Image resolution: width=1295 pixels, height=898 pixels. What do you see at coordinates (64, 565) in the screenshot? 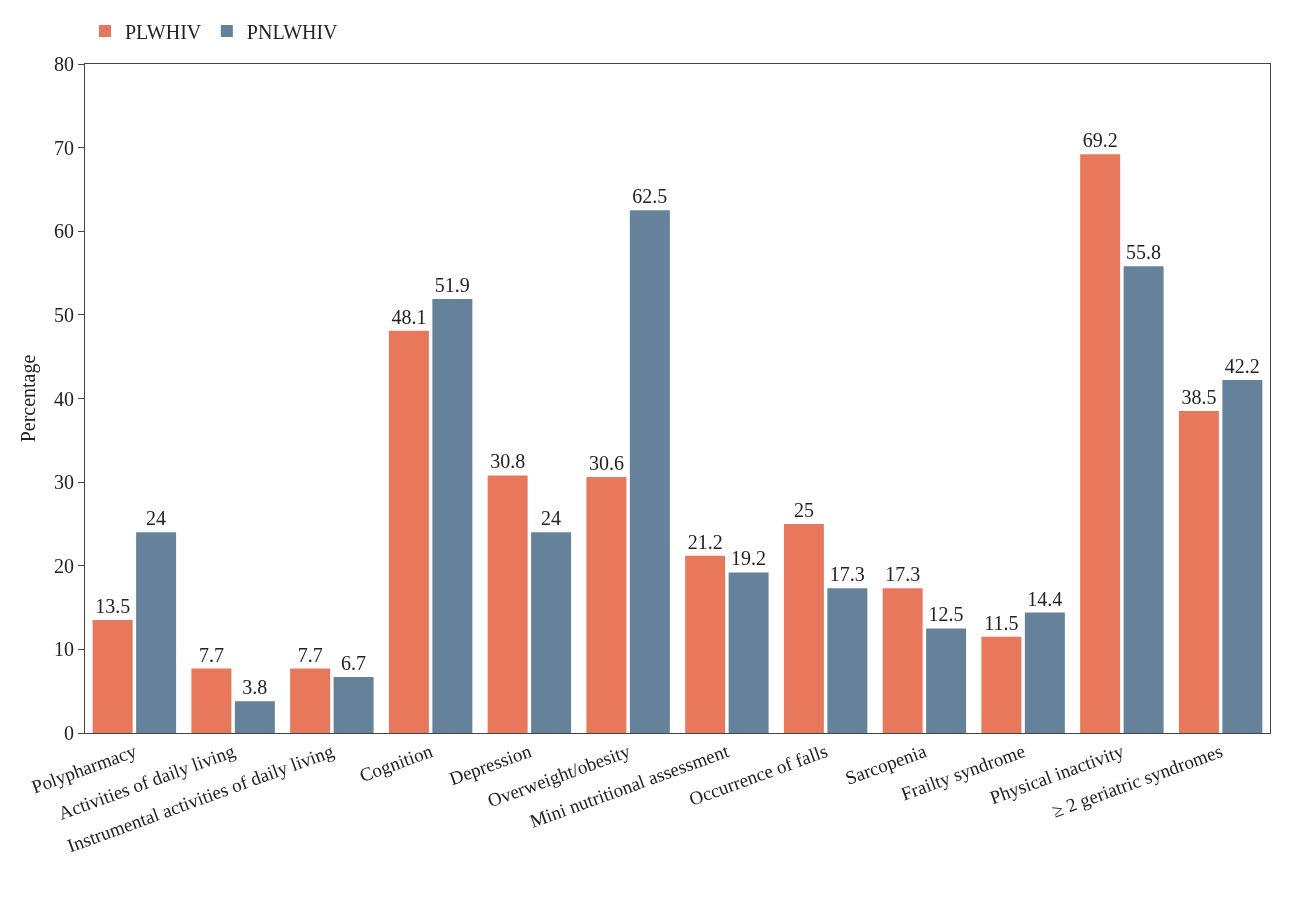
I see `y-tick-label: 20` at bounding box center [64, 565].